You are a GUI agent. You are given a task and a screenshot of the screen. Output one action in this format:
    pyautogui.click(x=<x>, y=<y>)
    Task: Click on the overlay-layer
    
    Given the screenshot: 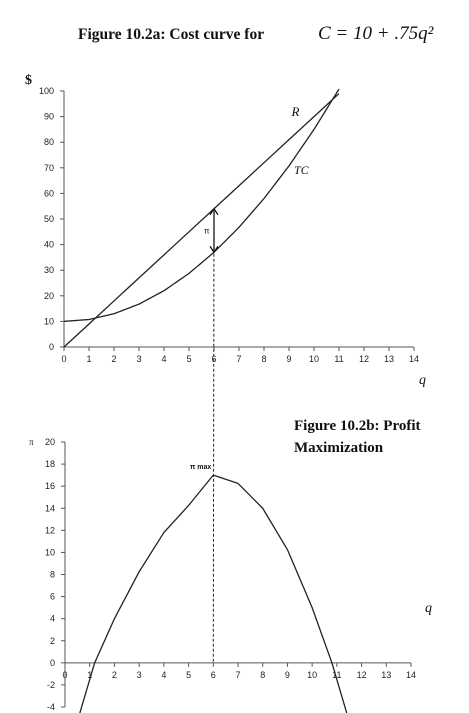 What is the action you would take?
    pyautogui.click(x=213, y=435)
    